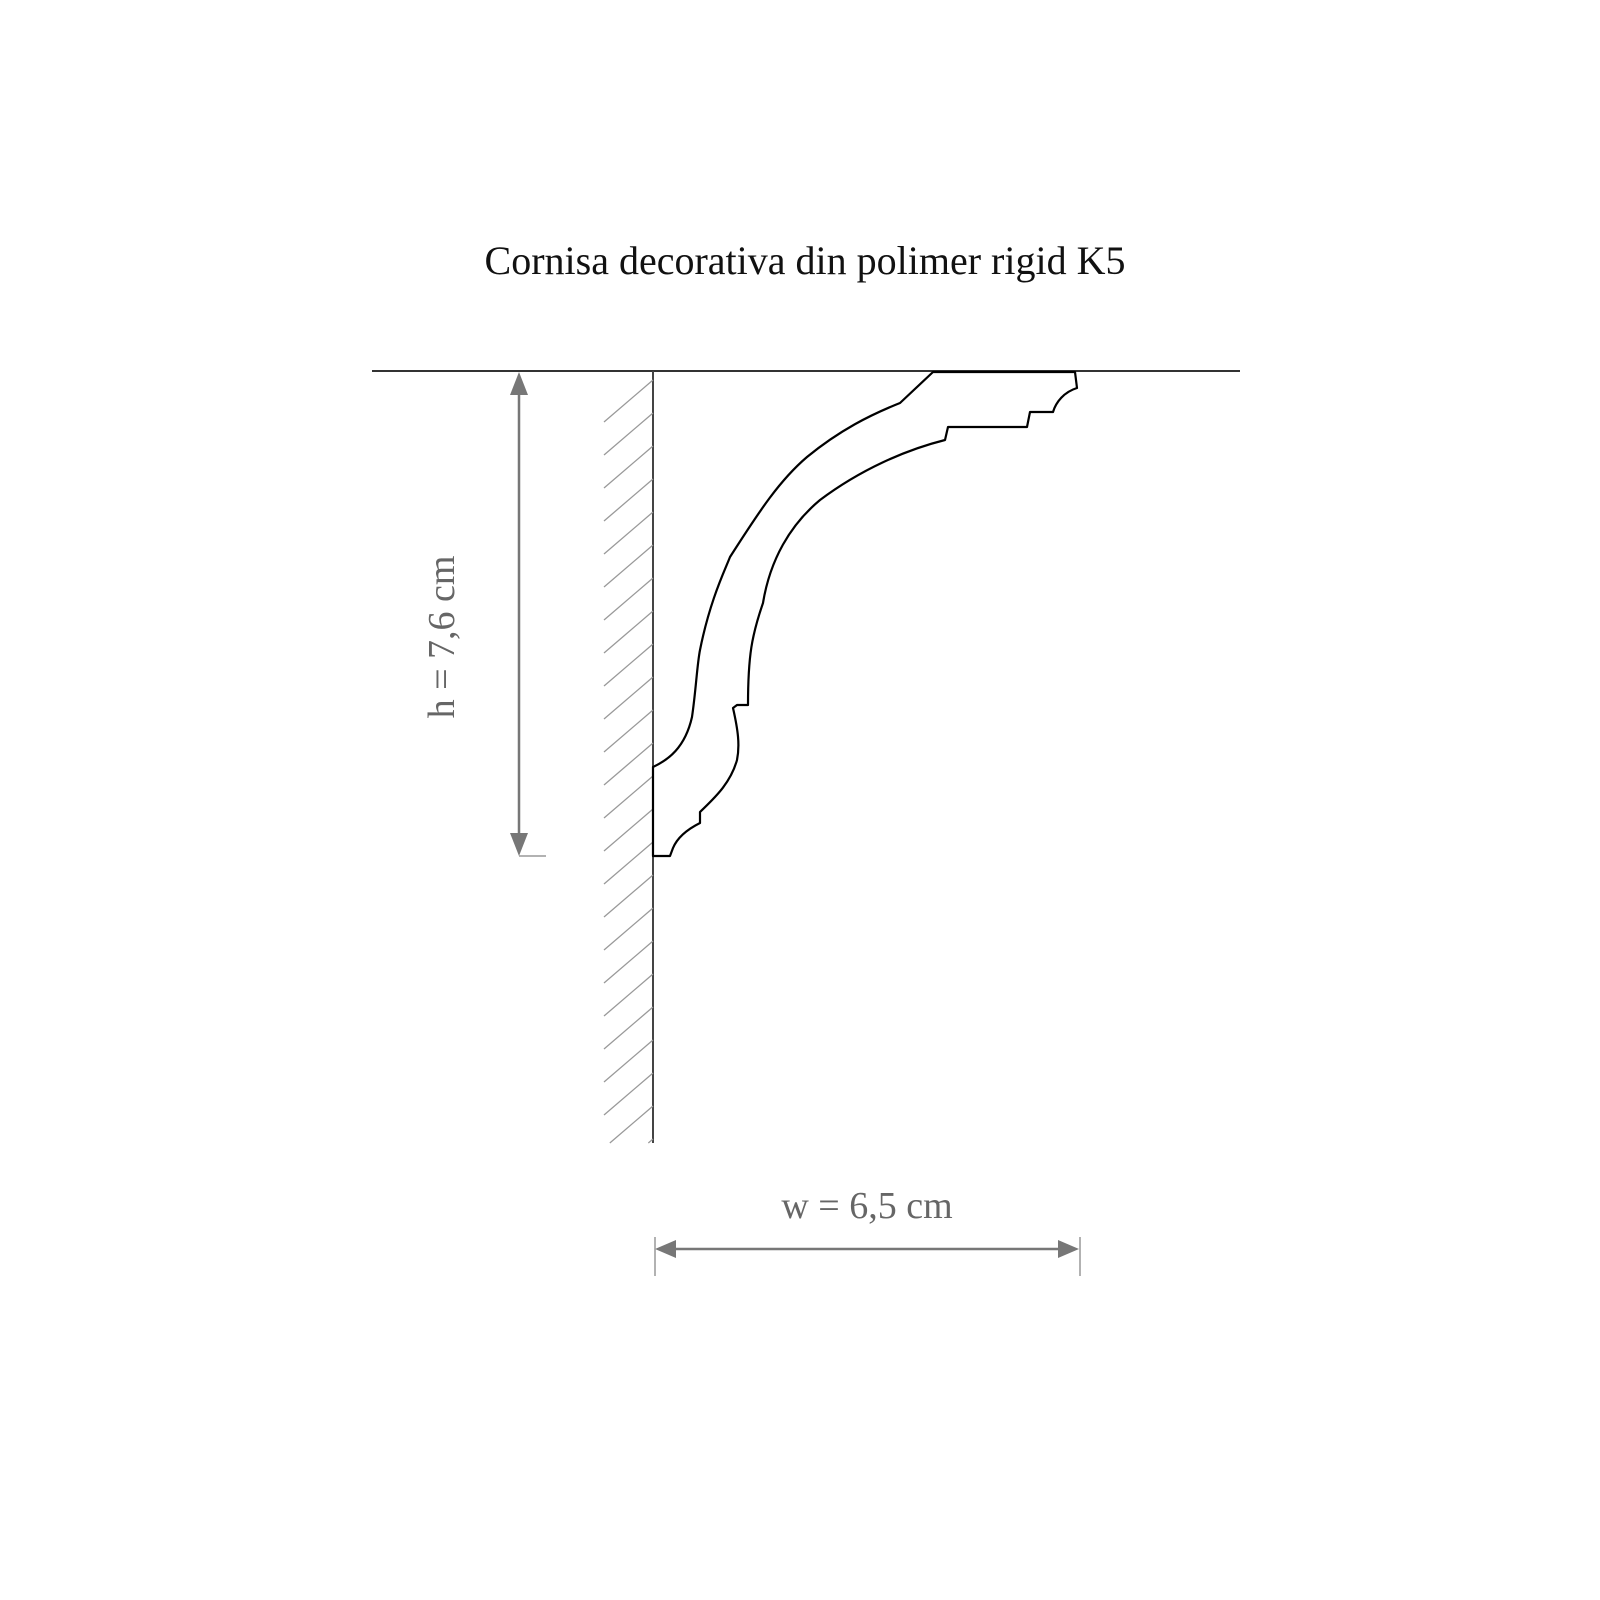 Image resolution: width=1600 pixels, height=1600 pixels. I want to click on arrow-down-icon, so click(519, 844).